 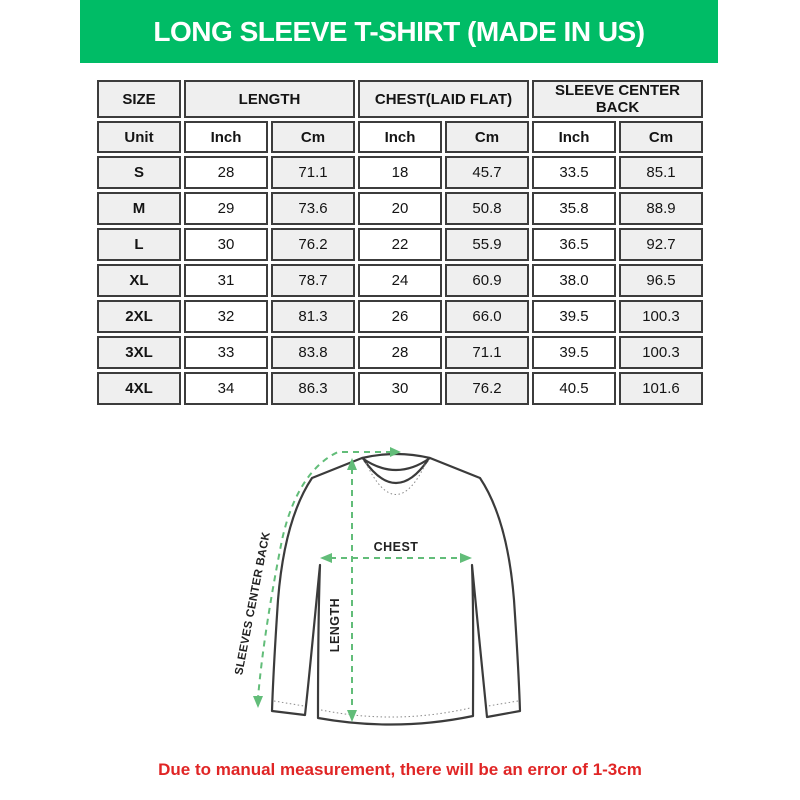 I want to click on value-cell: 18, so click(x=400, y=172).